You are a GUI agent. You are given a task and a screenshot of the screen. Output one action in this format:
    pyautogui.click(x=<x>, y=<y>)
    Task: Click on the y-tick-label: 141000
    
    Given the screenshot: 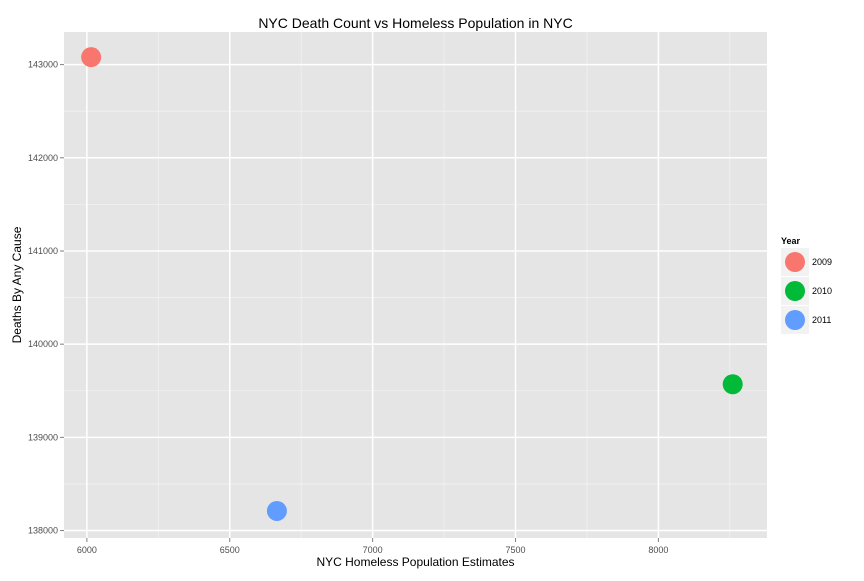 What is the action you would take?
    pyautogui.click(x=43, y=251)
    